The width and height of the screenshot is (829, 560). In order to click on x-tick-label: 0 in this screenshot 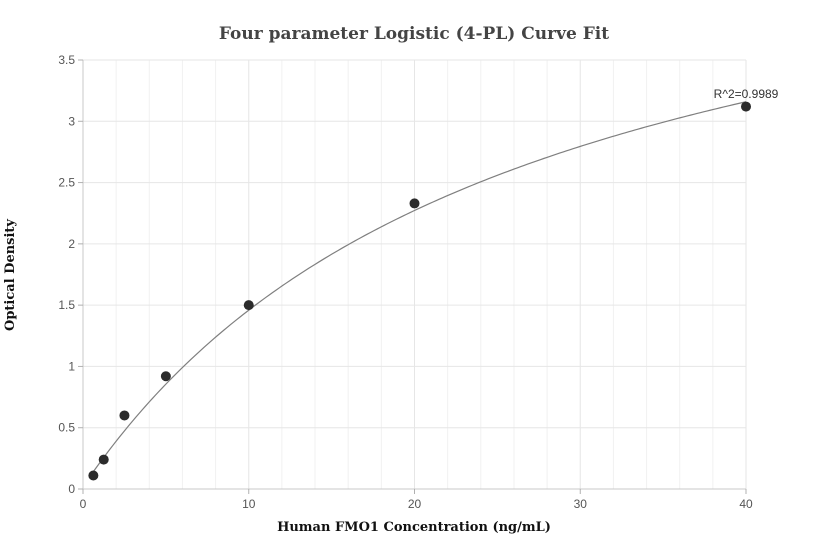, I will do `click(83, 504)`.